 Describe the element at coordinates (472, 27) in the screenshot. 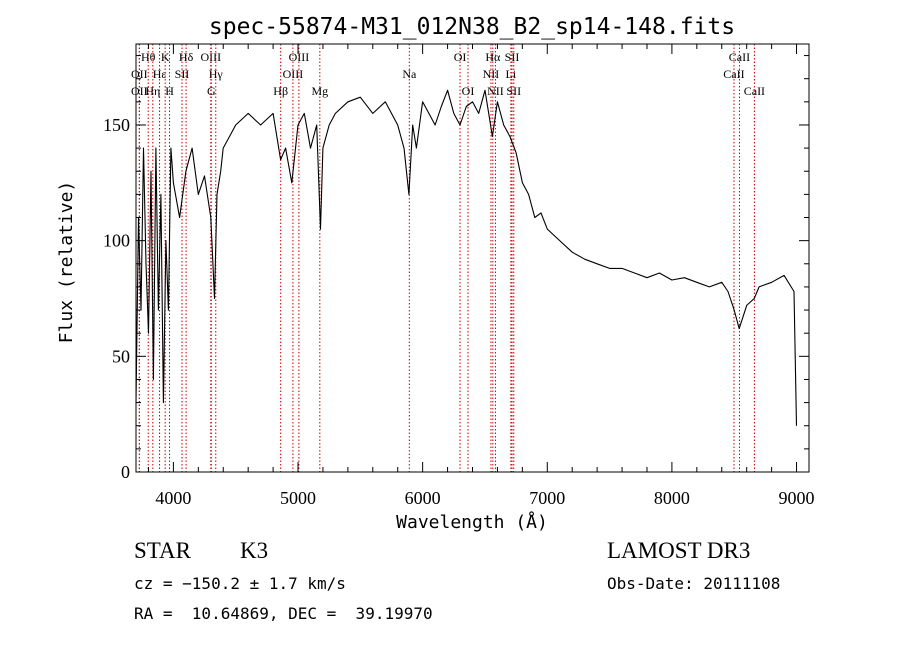

I see `chart-title: spec-55874-M31_012N38_B2_sp14-148.fits` at that location.